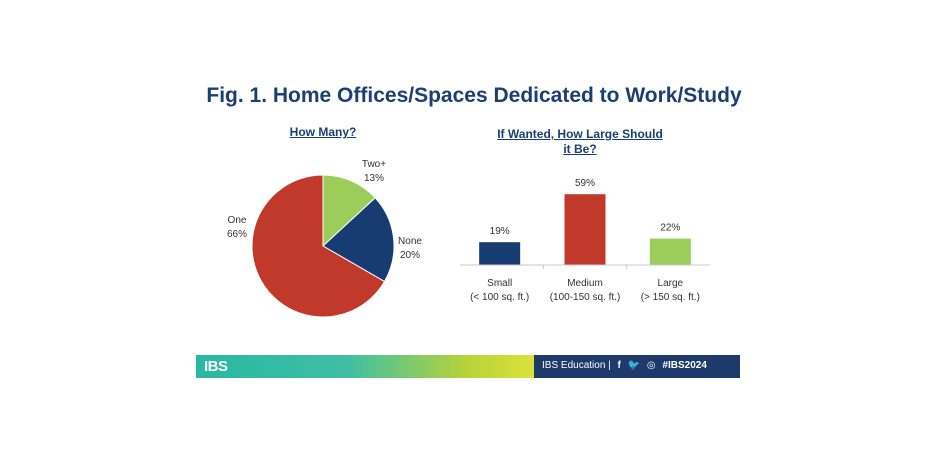 The image size is (948, 467). I want to click on bar-value-label: 22%, so click(670, 228).